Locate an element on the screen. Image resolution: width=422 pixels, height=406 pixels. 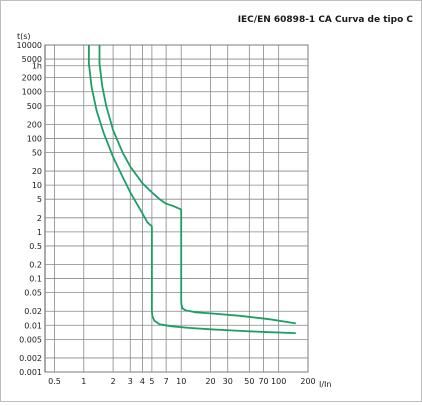
x-tick-label: 7 is located at coordinates (166, 381).